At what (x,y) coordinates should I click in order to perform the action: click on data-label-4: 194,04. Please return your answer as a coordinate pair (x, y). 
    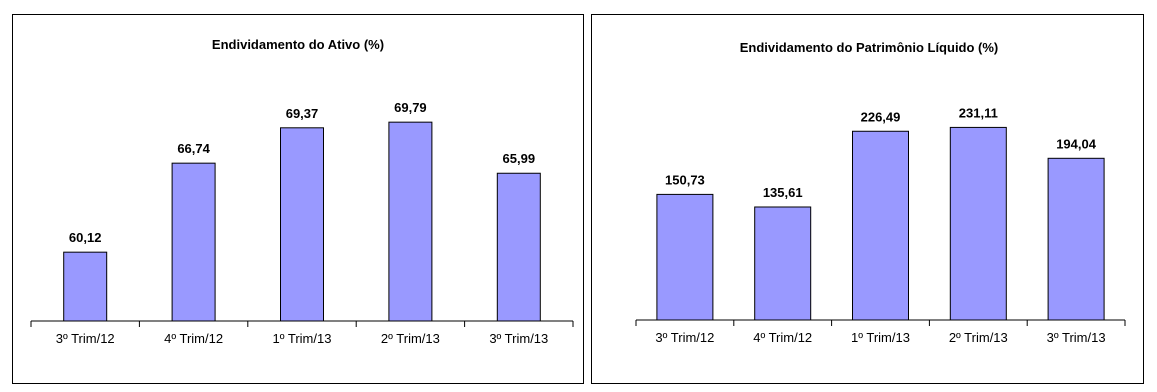
    Looking at the image, I should click on (1076, 143).